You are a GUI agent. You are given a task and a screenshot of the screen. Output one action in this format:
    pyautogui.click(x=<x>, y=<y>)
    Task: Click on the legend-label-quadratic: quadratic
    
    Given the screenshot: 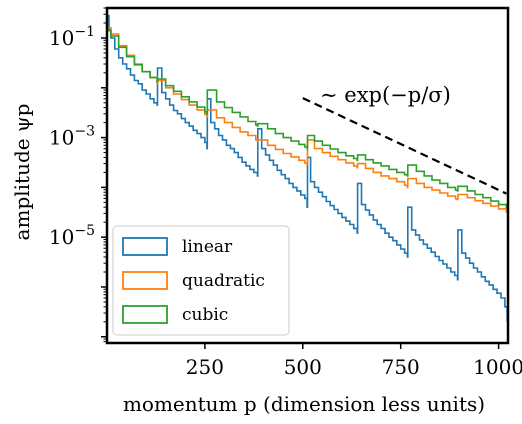 What is the action you would take?
    pyautogui.click(x=223, y=281)
    